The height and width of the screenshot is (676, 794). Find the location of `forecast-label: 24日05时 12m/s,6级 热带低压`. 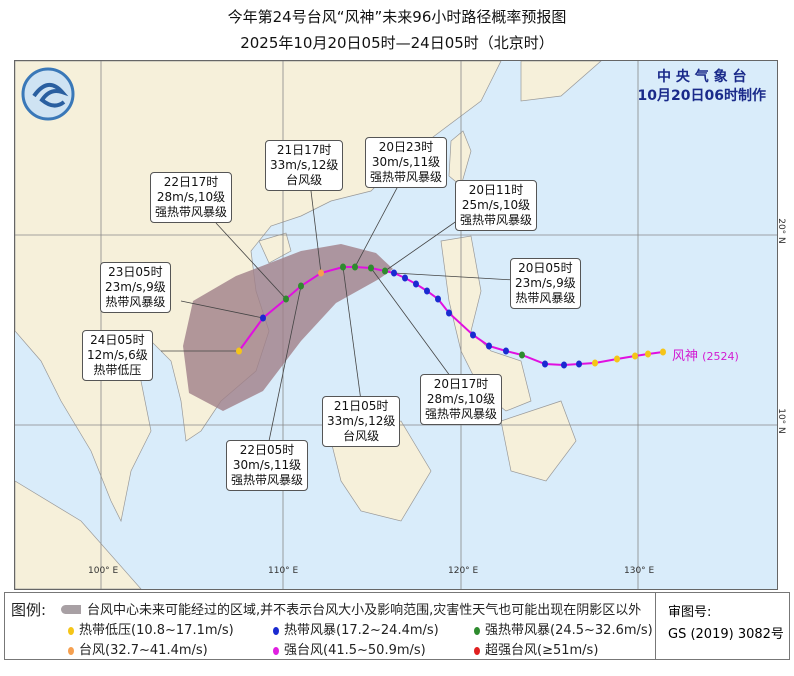

forecast-label: 24日05时 12m/s,6级 热带低压 is located at coordinates (117, 355).